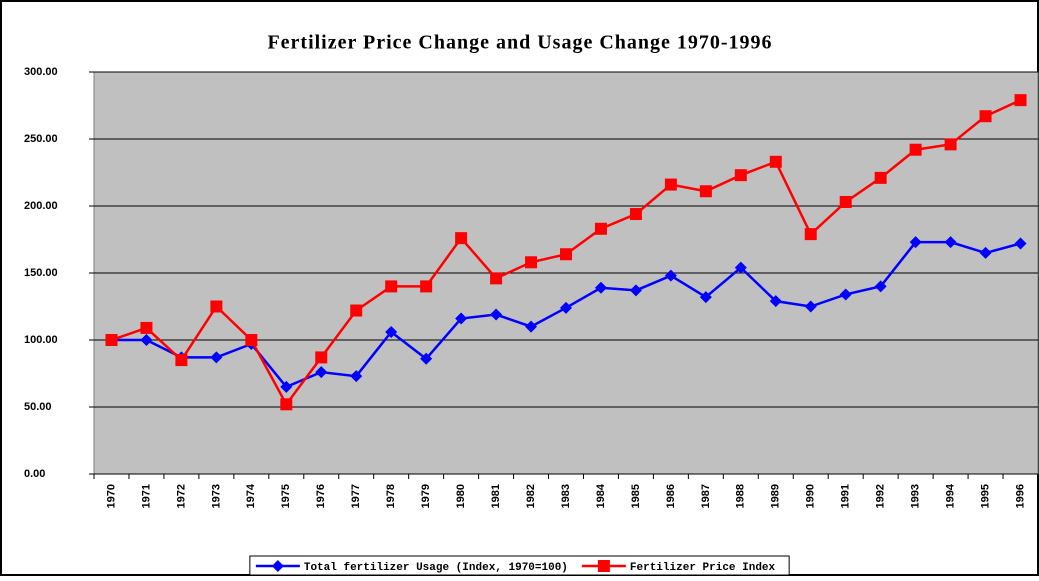 The height and width of the screenshot is (581, 1039). Describe the element at coordinates (531, 496) in the screenshot. I see `x-tick-label: 1982` at that location.